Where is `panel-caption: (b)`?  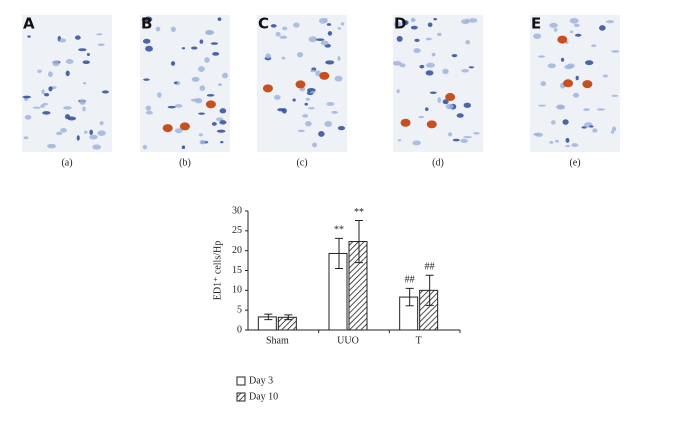 panel-caption: (b) is located at coordinates (185, 162).